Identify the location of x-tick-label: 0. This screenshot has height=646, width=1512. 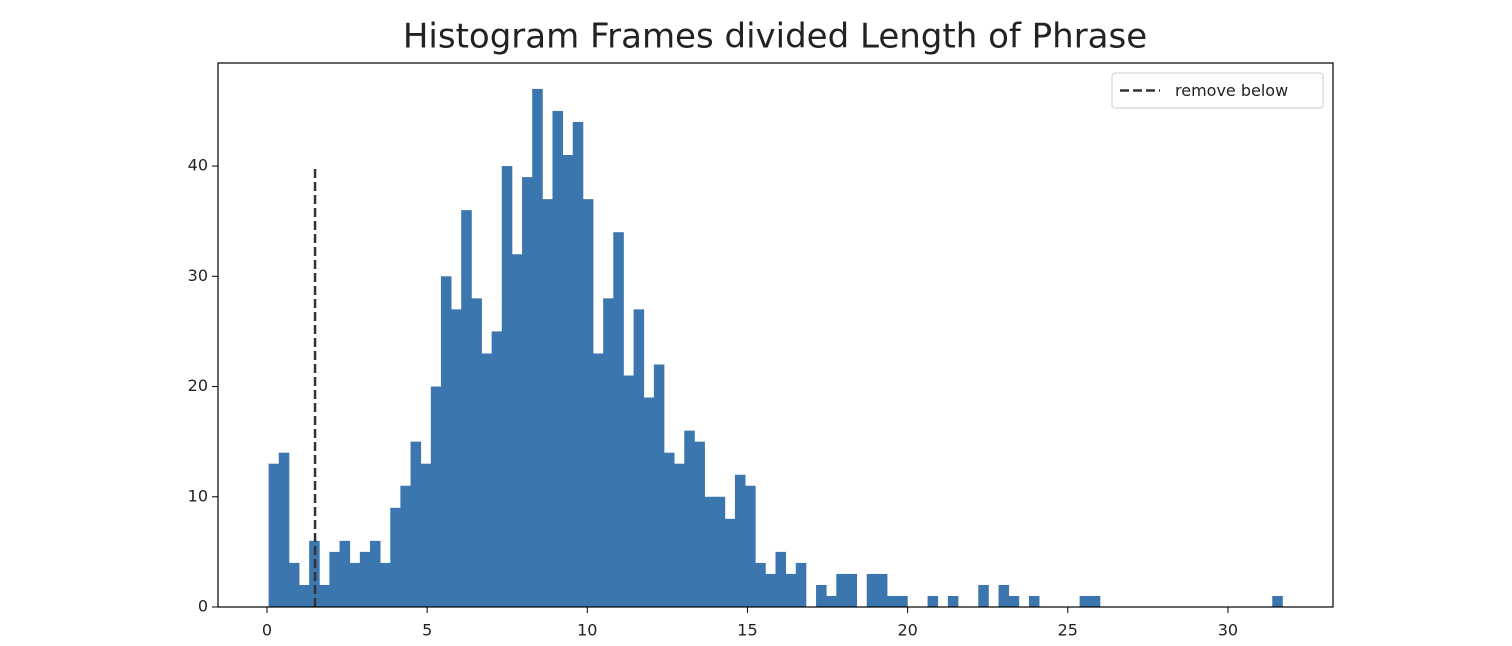
(267, 630).